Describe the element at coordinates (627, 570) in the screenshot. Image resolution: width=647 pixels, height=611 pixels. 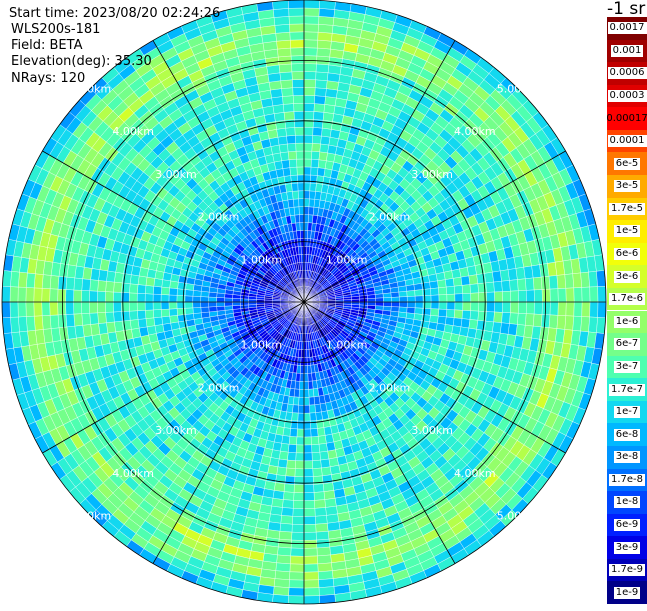
I see `colorbar-tick-label: 1.7e-9` at that location.